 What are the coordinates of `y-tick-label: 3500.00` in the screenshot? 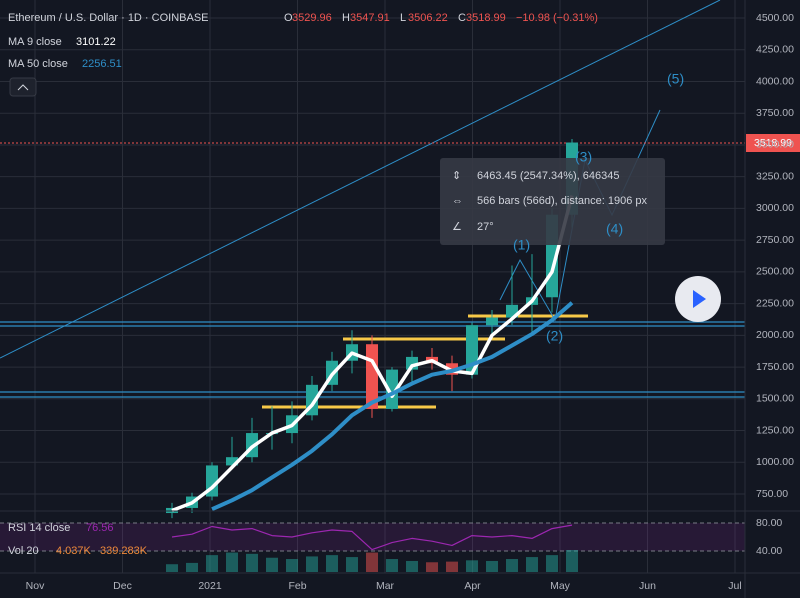 It's located at (775, 145).